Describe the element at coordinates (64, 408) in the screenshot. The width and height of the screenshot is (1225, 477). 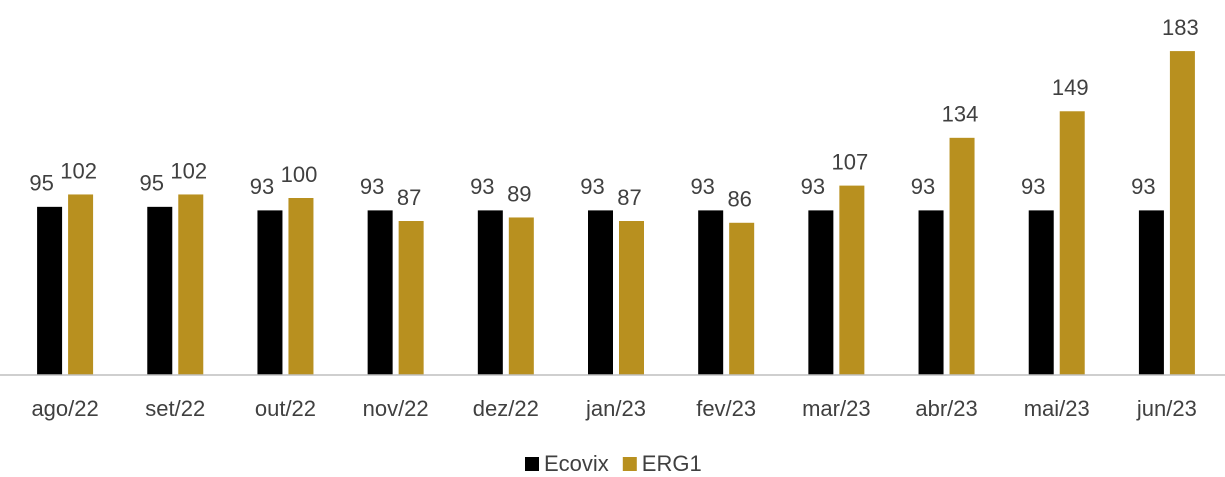
I see `x-tick-label: ago/22` at that location.